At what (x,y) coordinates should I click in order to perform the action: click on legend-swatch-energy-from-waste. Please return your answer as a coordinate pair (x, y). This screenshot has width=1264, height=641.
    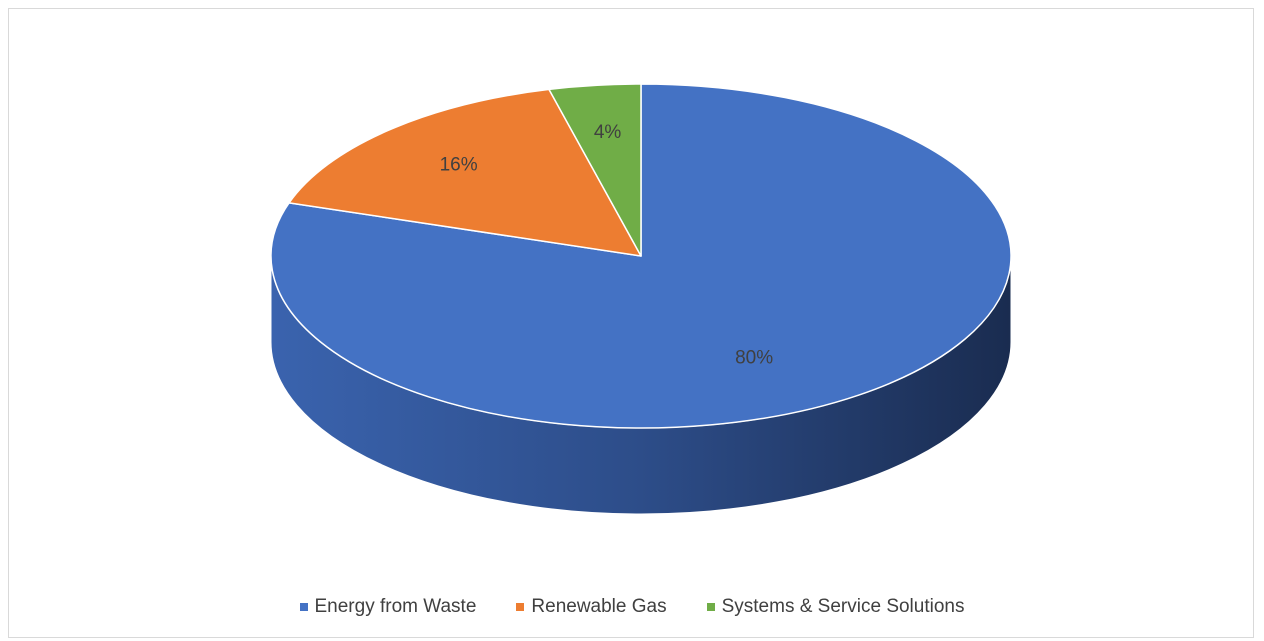
    Looking at the image, I should click on (303, 607).